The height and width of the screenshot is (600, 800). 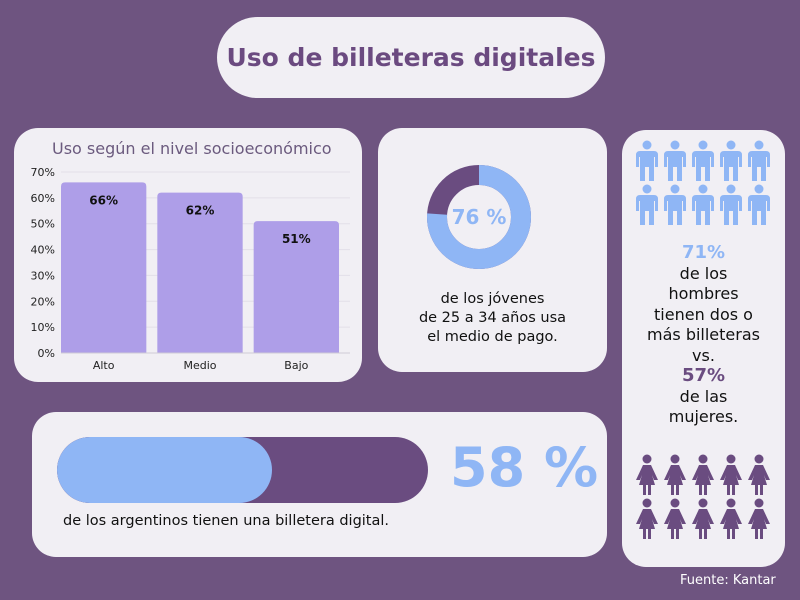 I want to click on text-line: hombres, so click(x=703, y=293).